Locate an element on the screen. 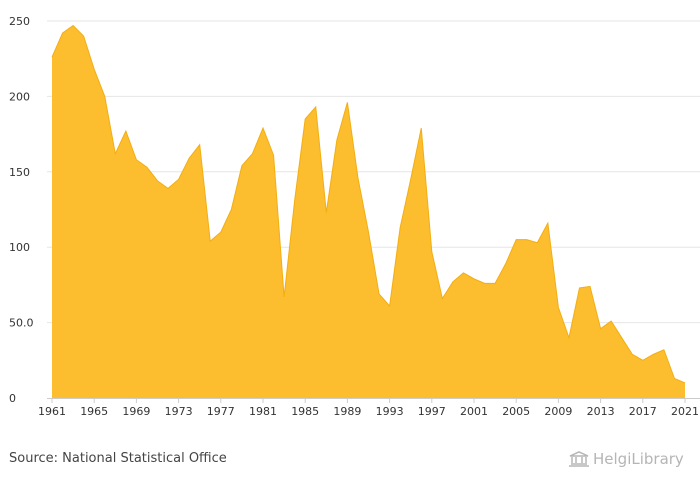  x-tick-label: 1973 is located at coordinates (179, 411).